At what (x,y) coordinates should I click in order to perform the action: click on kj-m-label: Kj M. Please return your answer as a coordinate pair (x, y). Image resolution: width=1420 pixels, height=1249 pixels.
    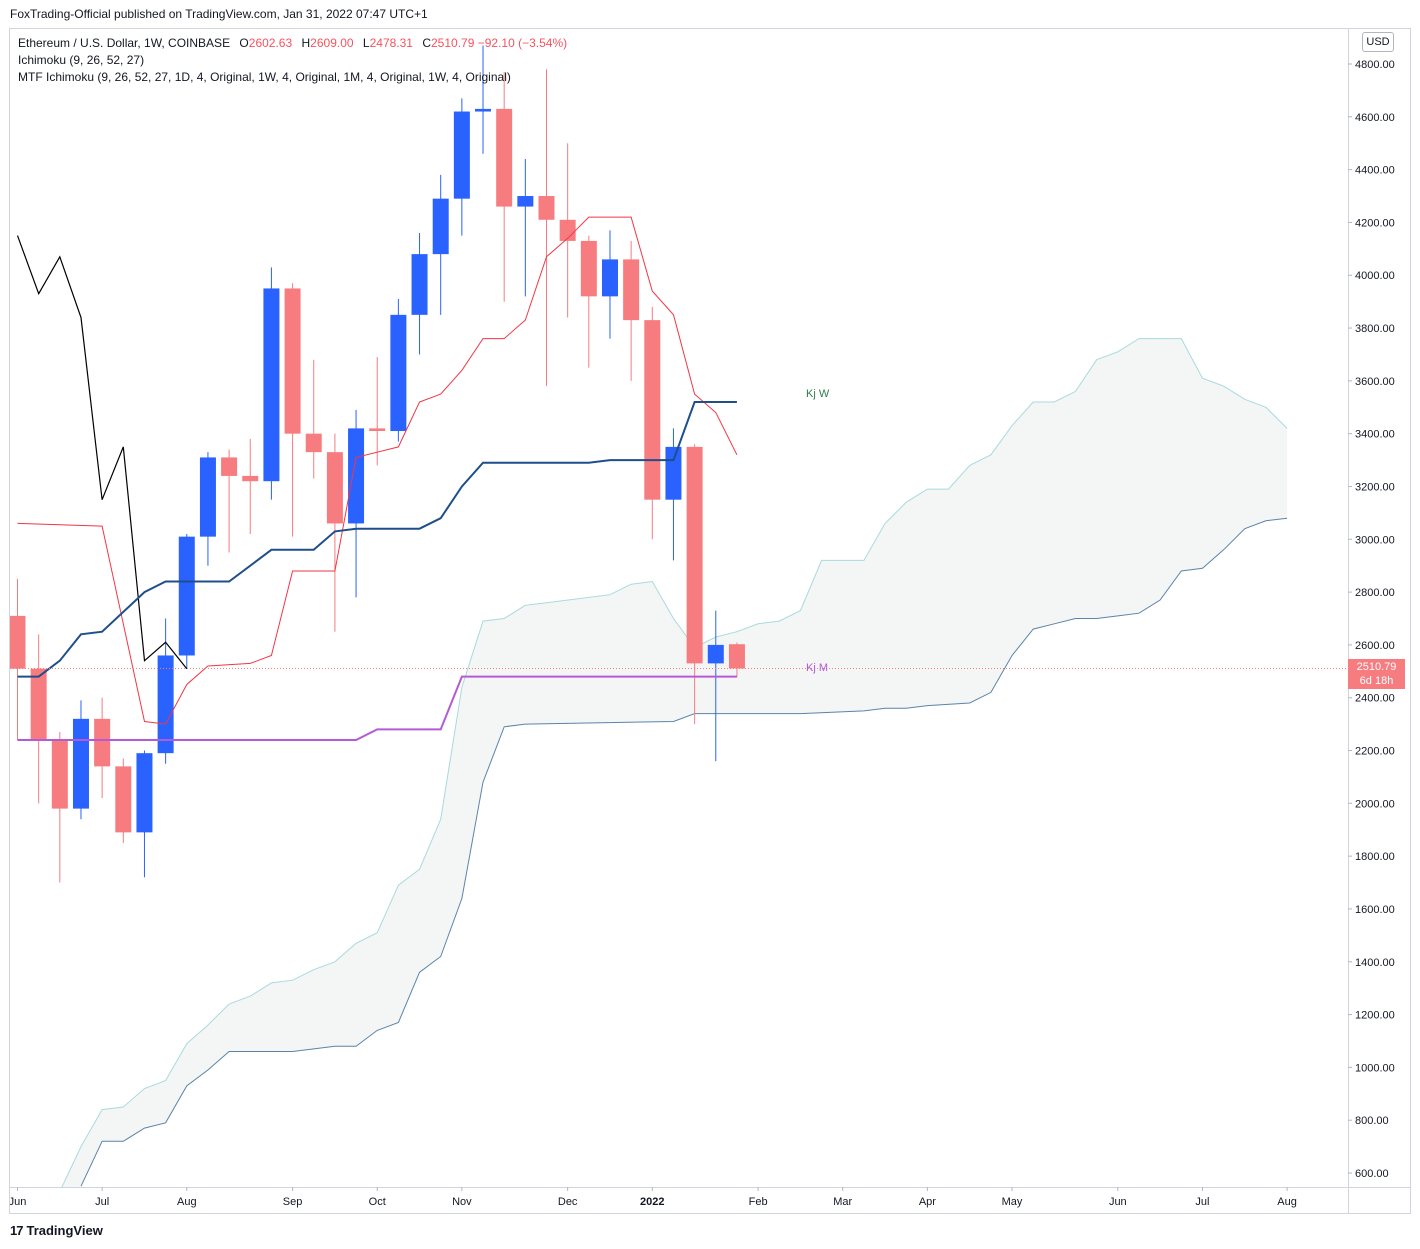
    Looking at the image, I should click on (817, 668).